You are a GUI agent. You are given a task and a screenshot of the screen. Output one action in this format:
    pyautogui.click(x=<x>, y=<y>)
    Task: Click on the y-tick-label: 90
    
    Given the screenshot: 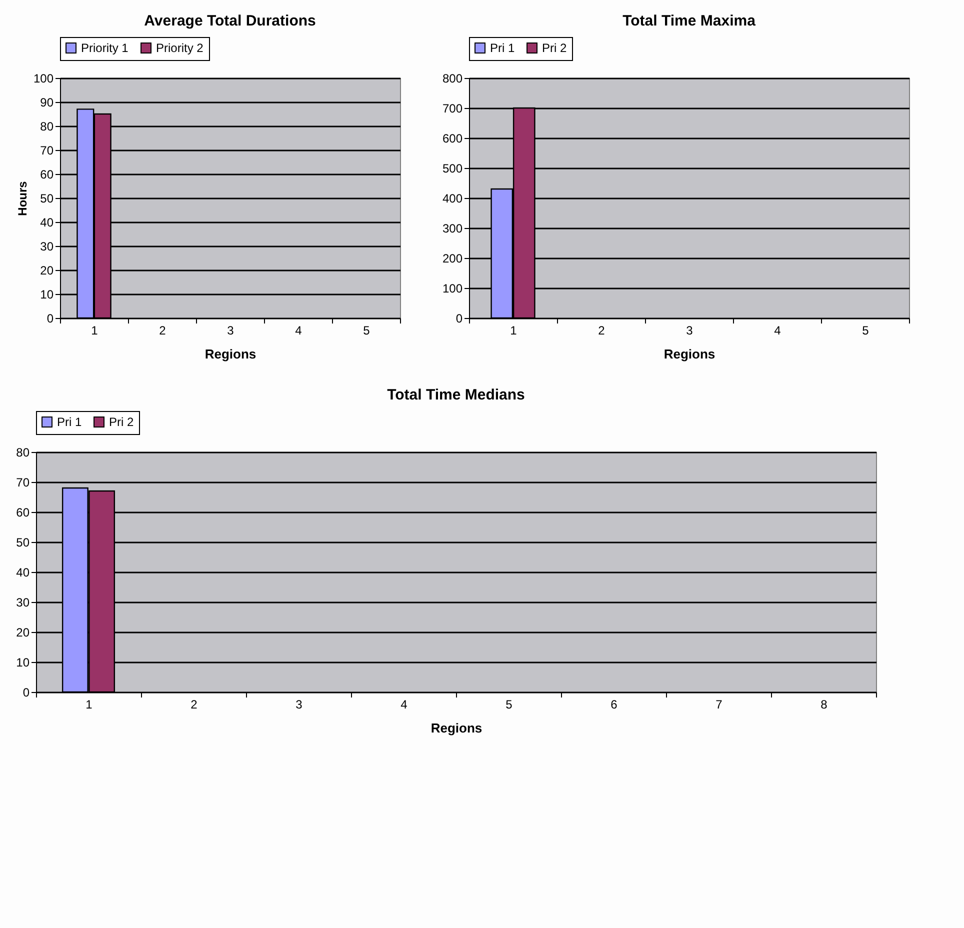 What is the action you would take?
    pyautogui.click(x=47, y=103)
    